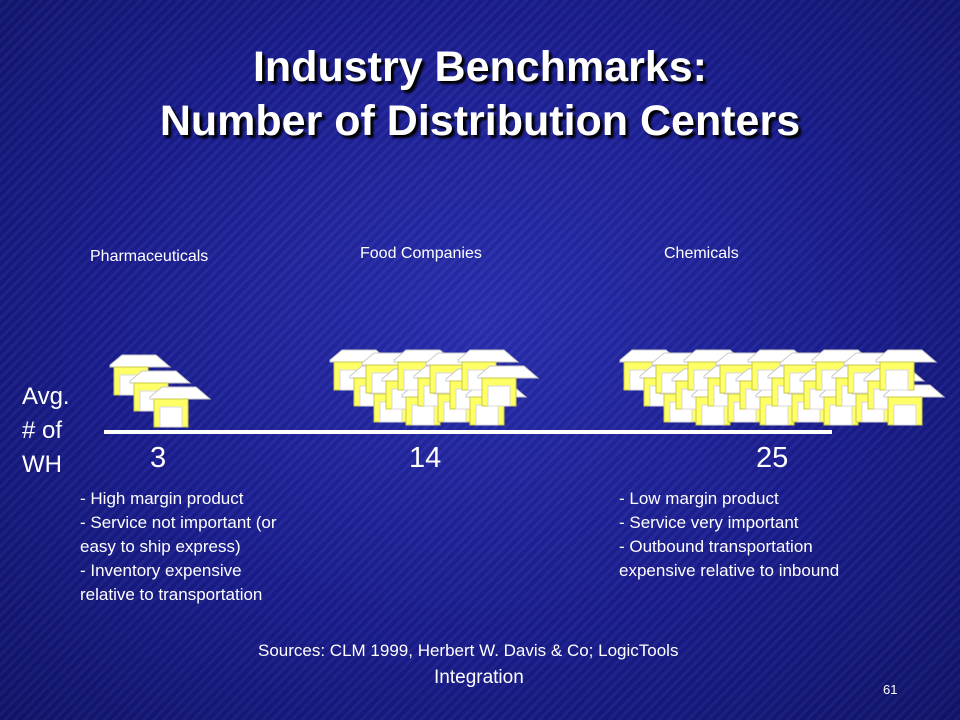  What do you see at coordinates (421, 253) in the screenshot?
I see `category-label-food-companies: Food Companies` at bounding box center [421, 253].